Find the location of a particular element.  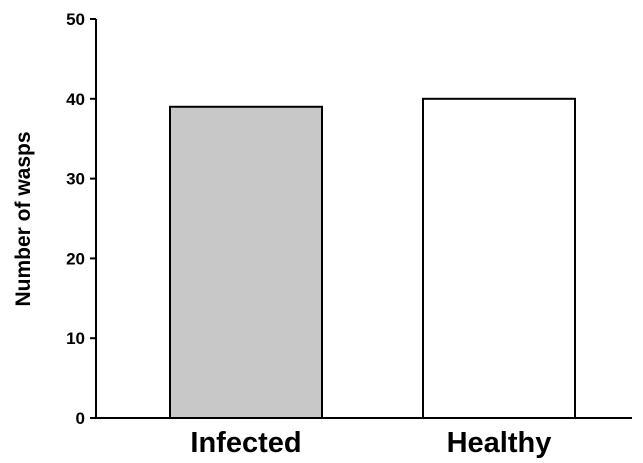

y-tick-label: 10 is located at coordinates (75, 338).